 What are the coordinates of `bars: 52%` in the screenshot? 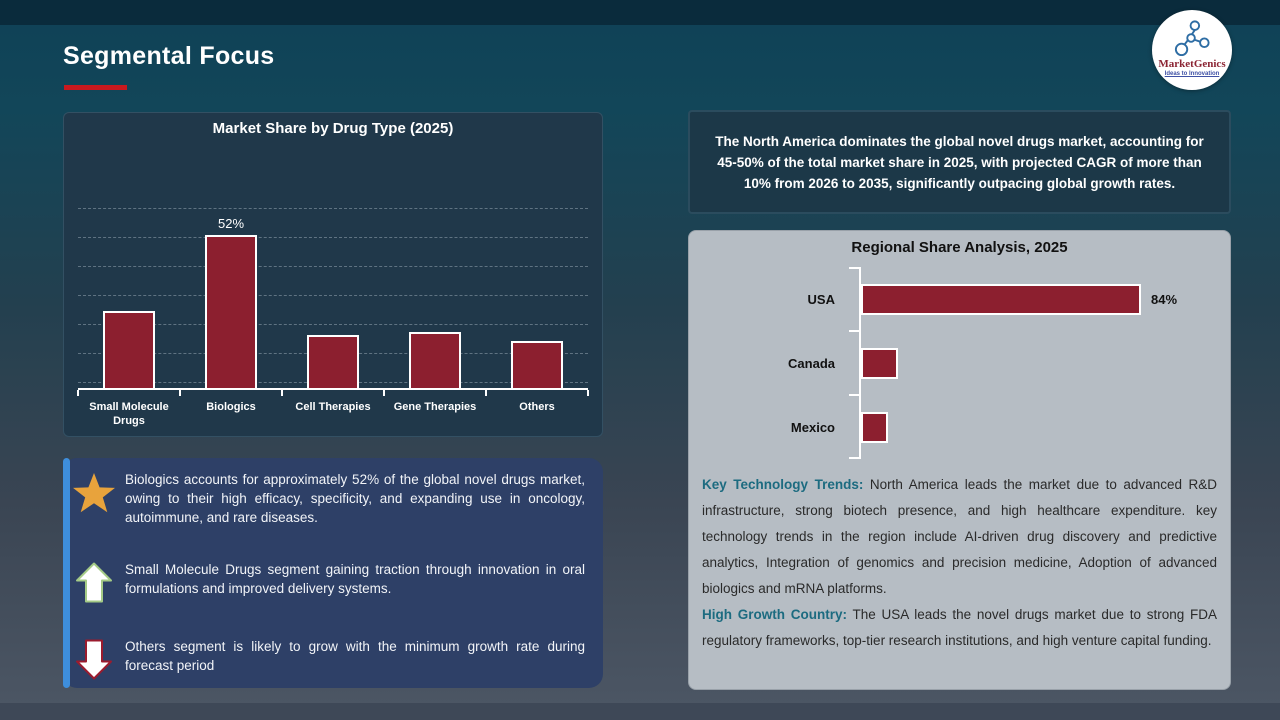 It's located at (333, 265).